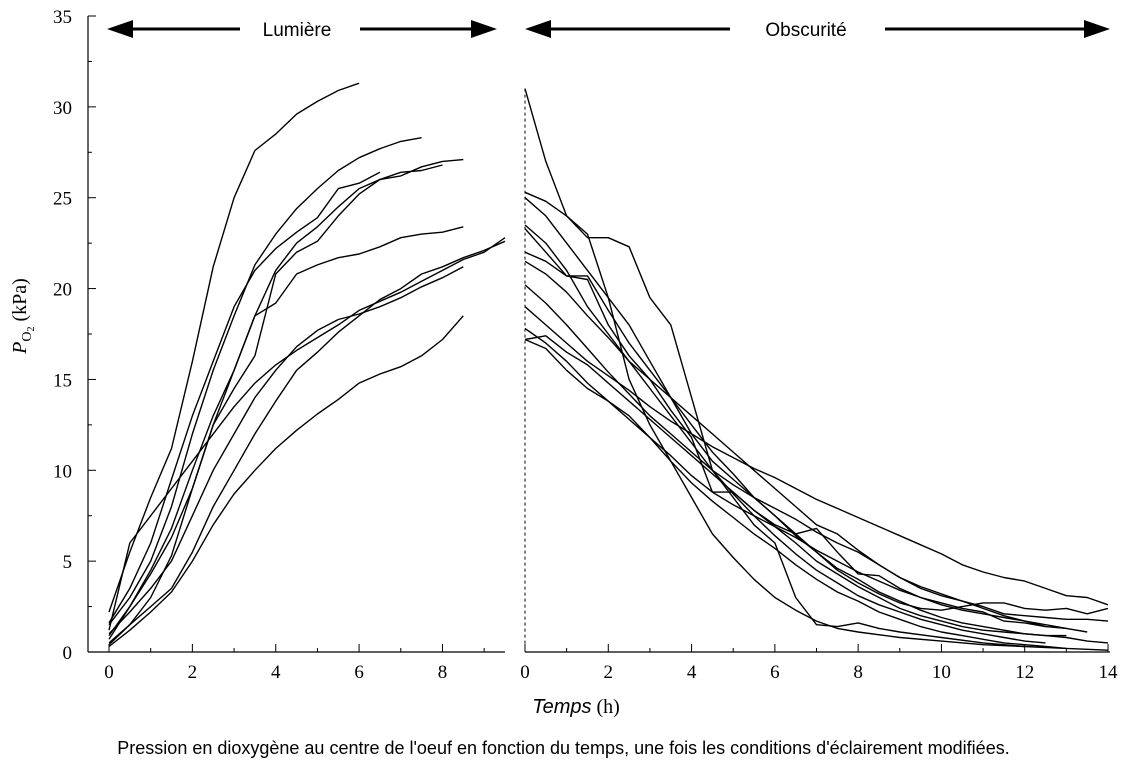  What do you see at coordinates (62, 290) in the screenshot?
I see `y-tick-label: 20` at bounding box center [62, 290].